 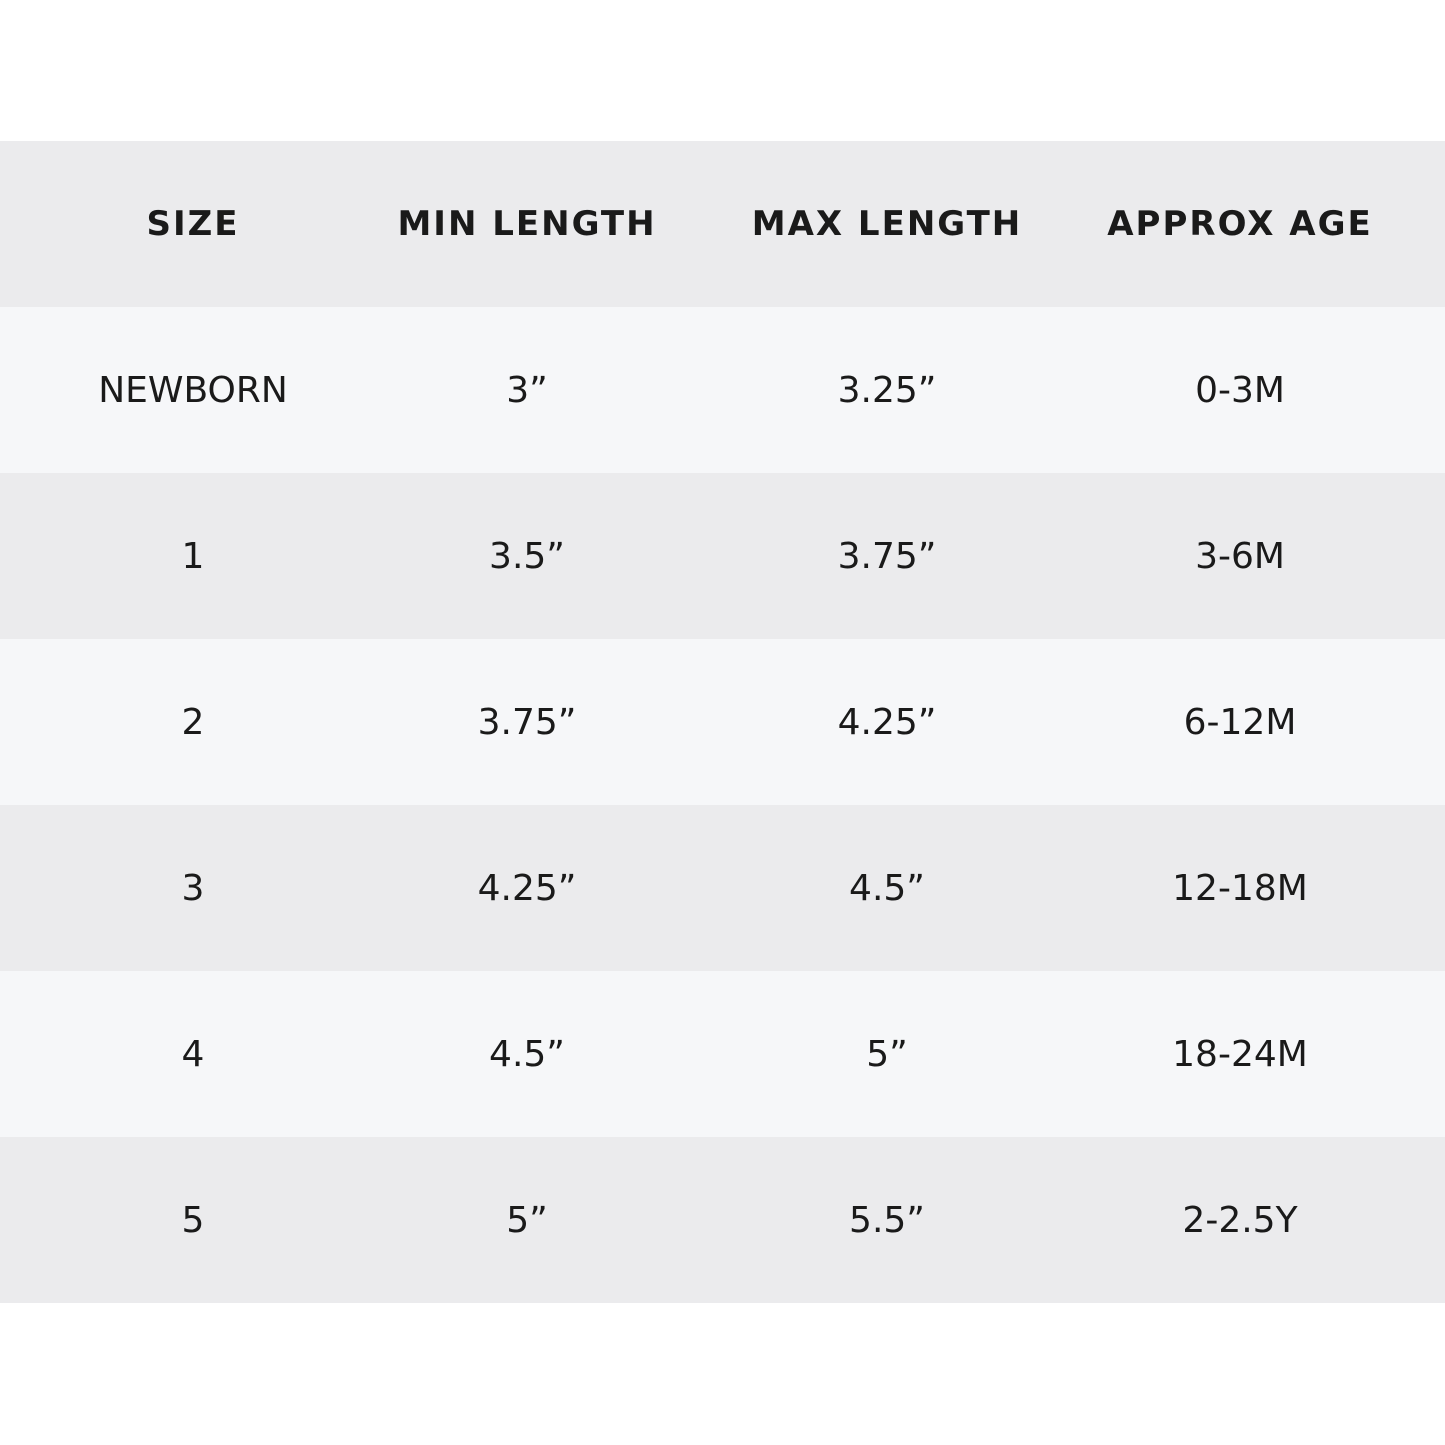 What do you see at coordinates (527, 224) in the screenshot?
I see `header-cell: MIN LENGTH` at bounding box center [527, 224].